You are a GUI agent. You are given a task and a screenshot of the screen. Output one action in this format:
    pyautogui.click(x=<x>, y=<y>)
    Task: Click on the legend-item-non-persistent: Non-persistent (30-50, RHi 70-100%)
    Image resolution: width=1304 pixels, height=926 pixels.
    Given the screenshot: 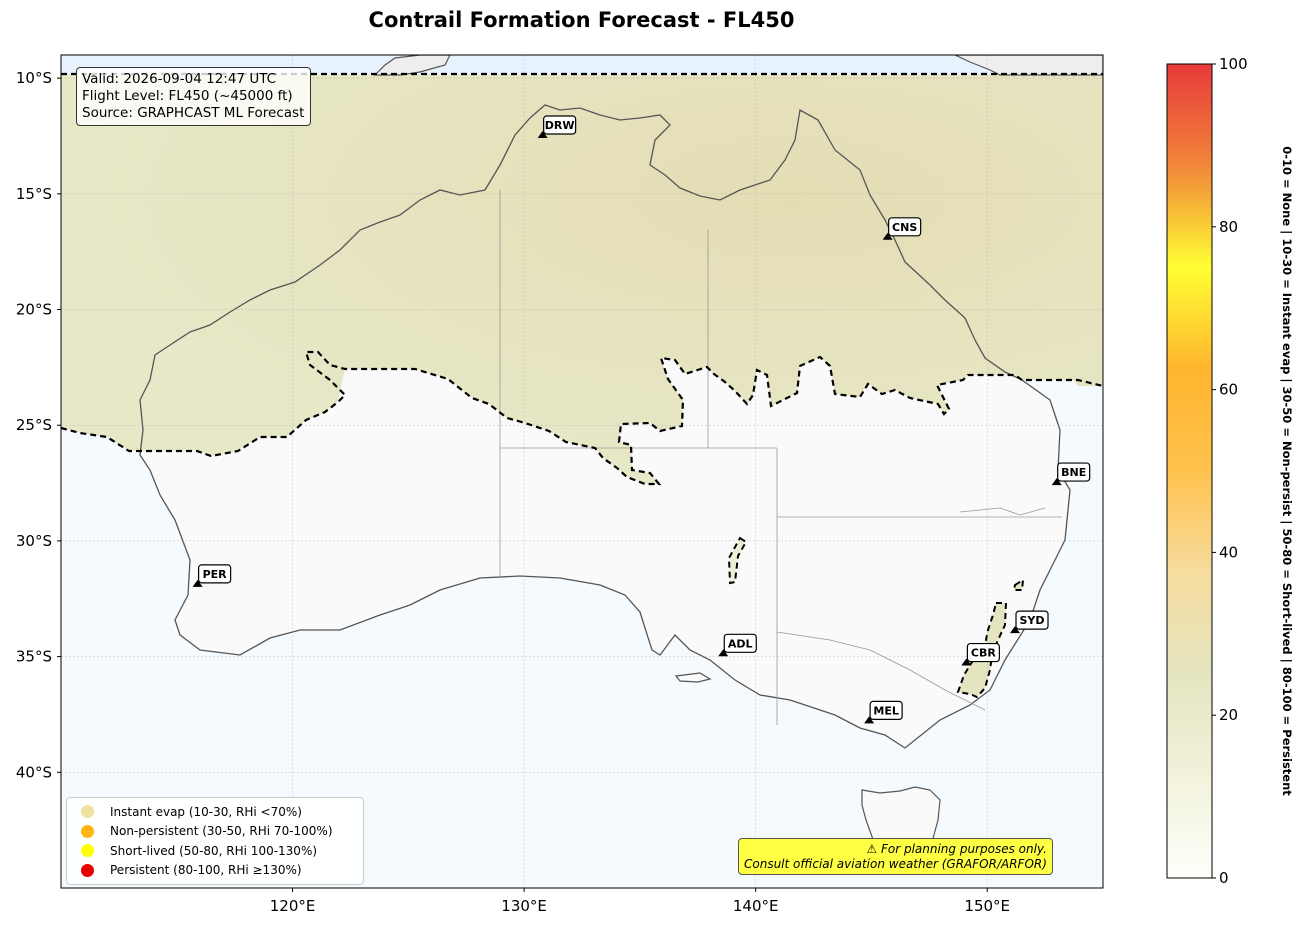 What is the action you would take?
    pyautogui.click(x=215, y=832)
    